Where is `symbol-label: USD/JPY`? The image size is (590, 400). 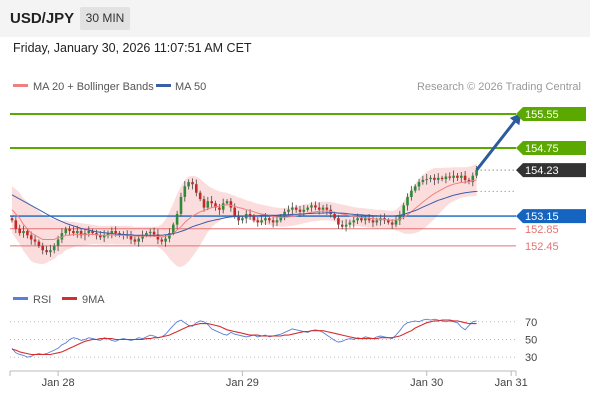 symbol-label: USD/JPY is located at coordinates (42, 18).